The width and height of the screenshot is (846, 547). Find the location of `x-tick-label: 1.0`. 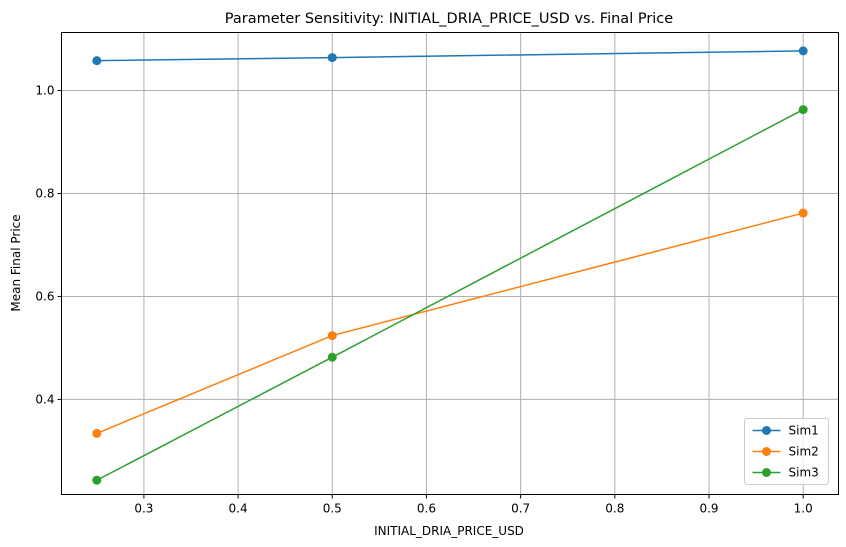

x-tick-label: 1.0 is located at coordinates (803, 509).